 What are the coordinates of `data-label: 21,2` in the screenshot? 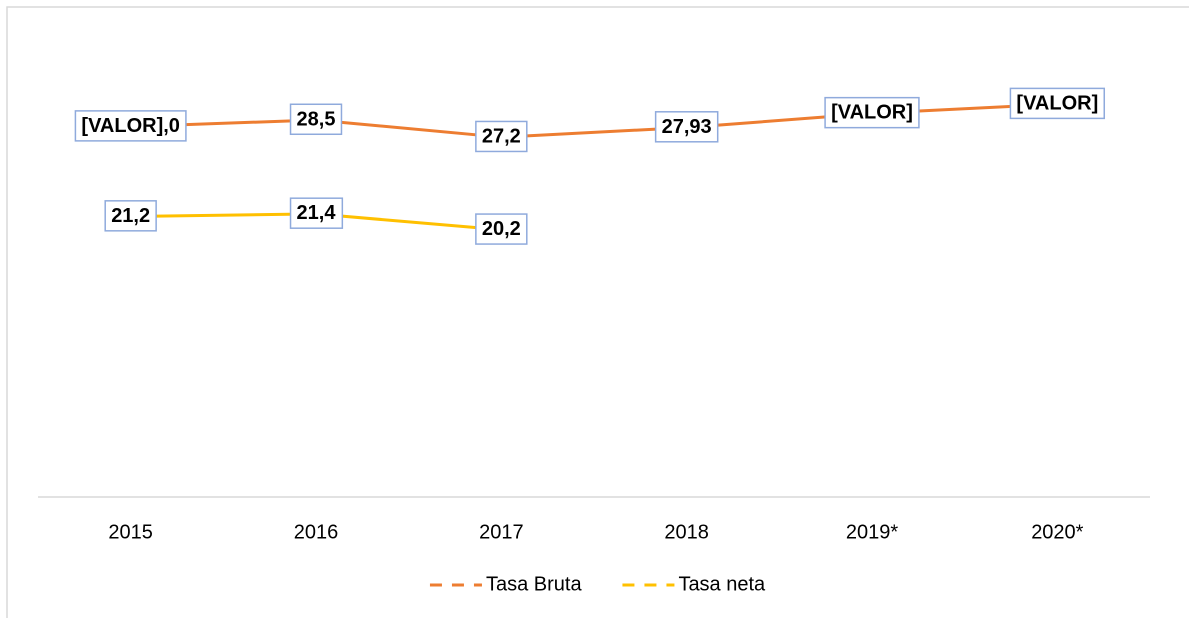 It's located at (130, 216).